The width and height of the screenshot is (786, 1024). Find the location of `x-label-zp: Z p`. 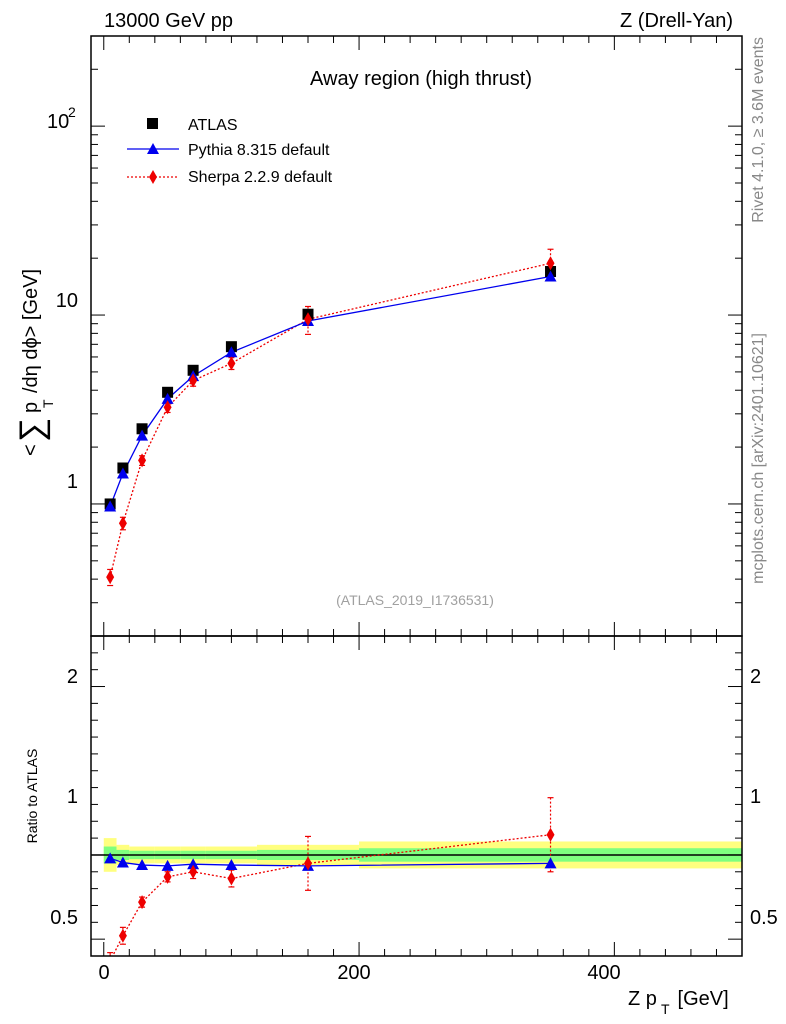

x-label-zp: Z p is located at coordinates (642, 999).